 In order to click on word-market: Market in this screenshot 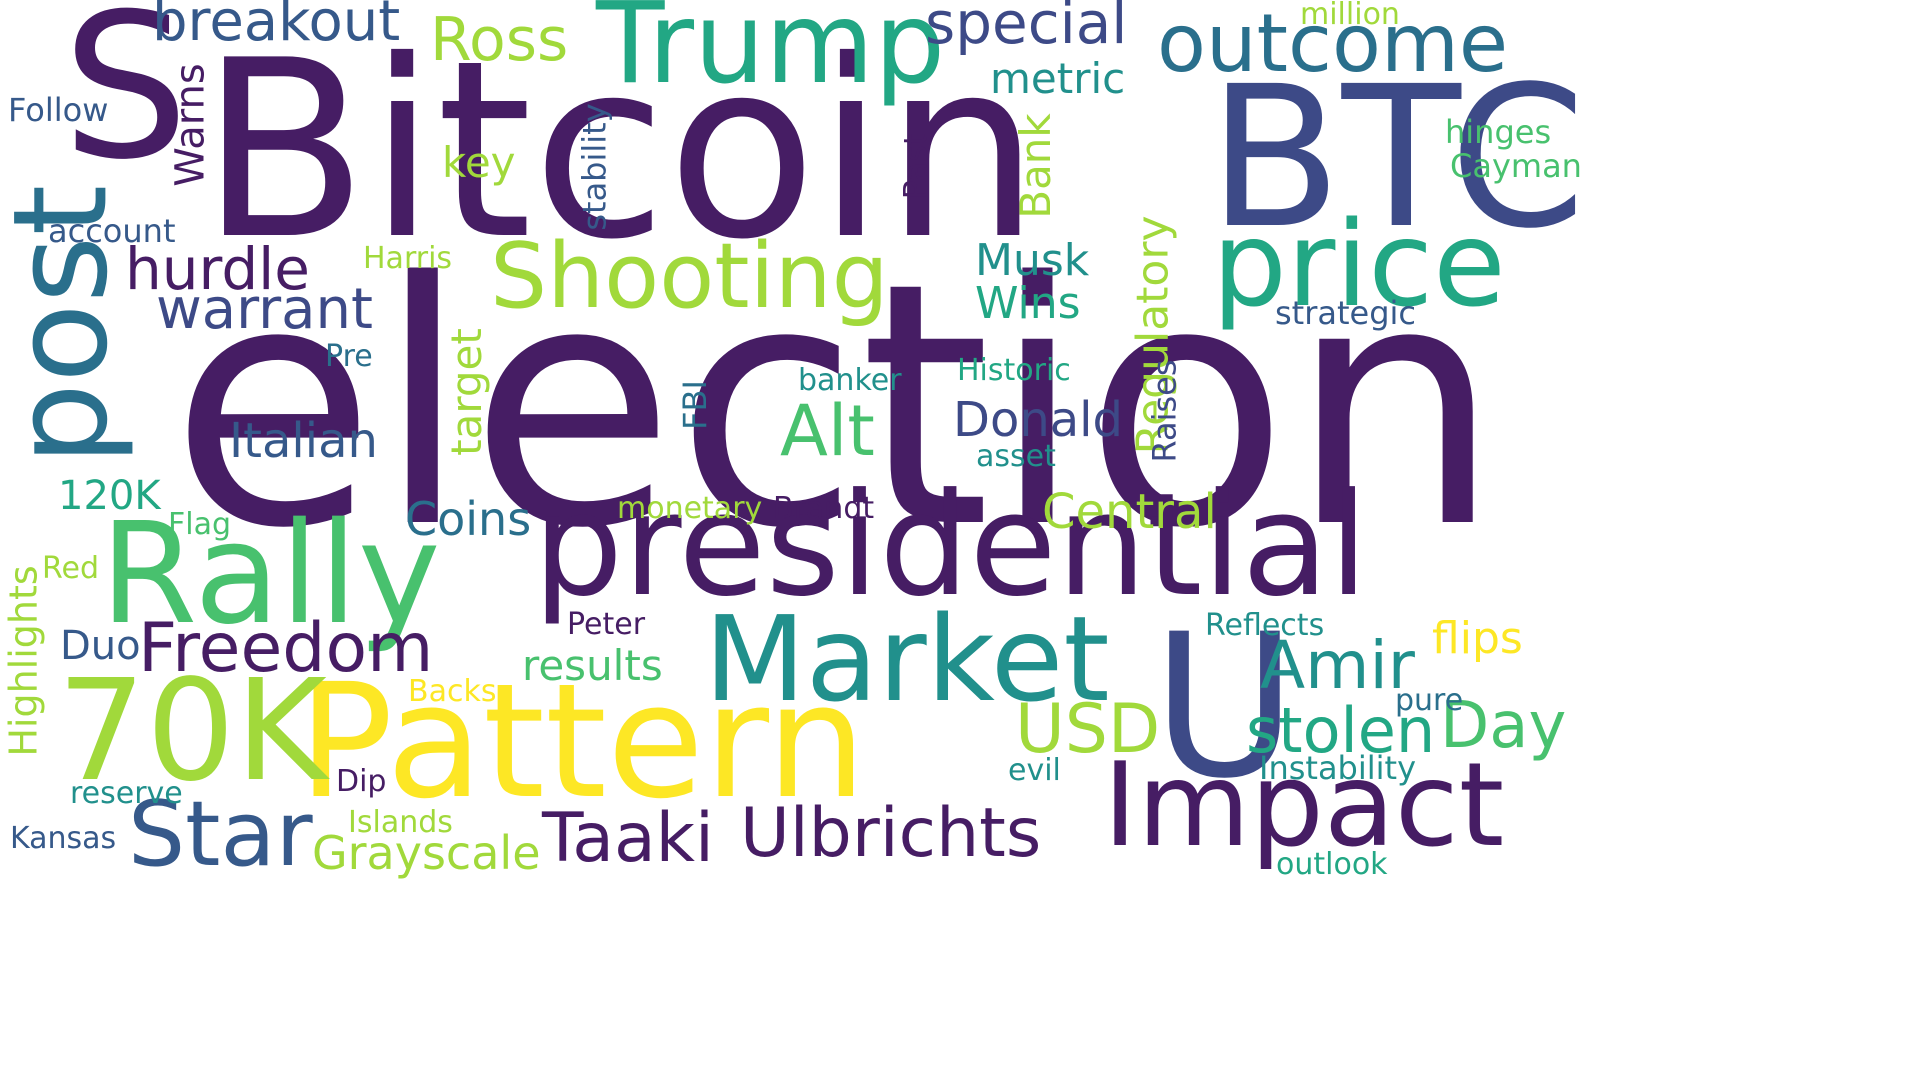, I will do `click(907, 659)`.